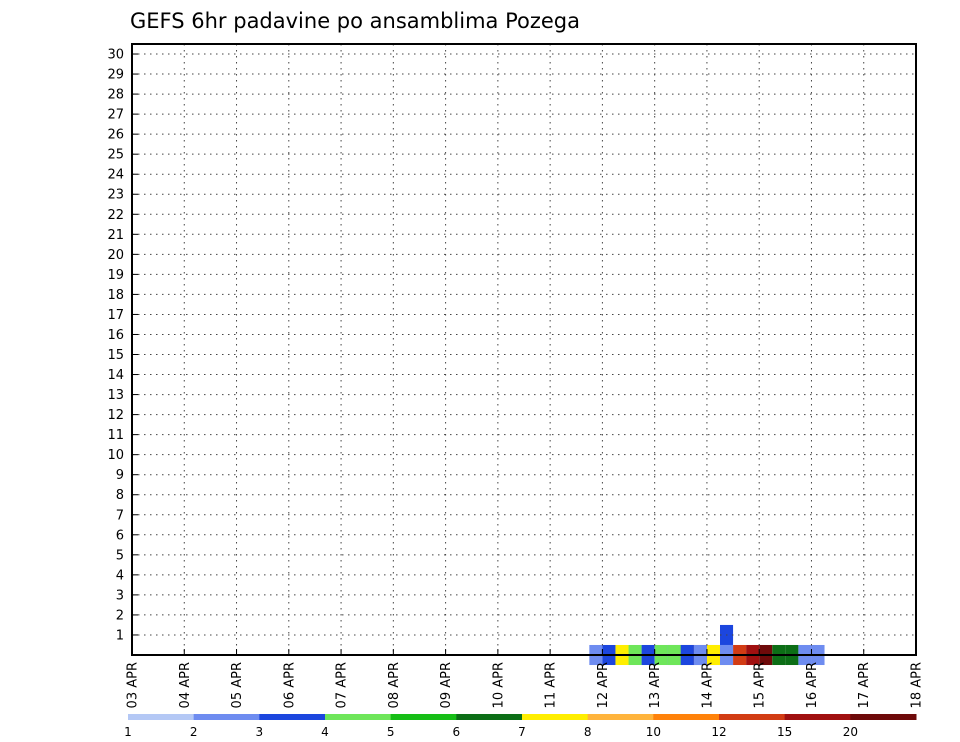  What do you see at coordinates (115, 415) in the screenshot?
I see `y-tick-label: 12` at bounding box center [115, 415].